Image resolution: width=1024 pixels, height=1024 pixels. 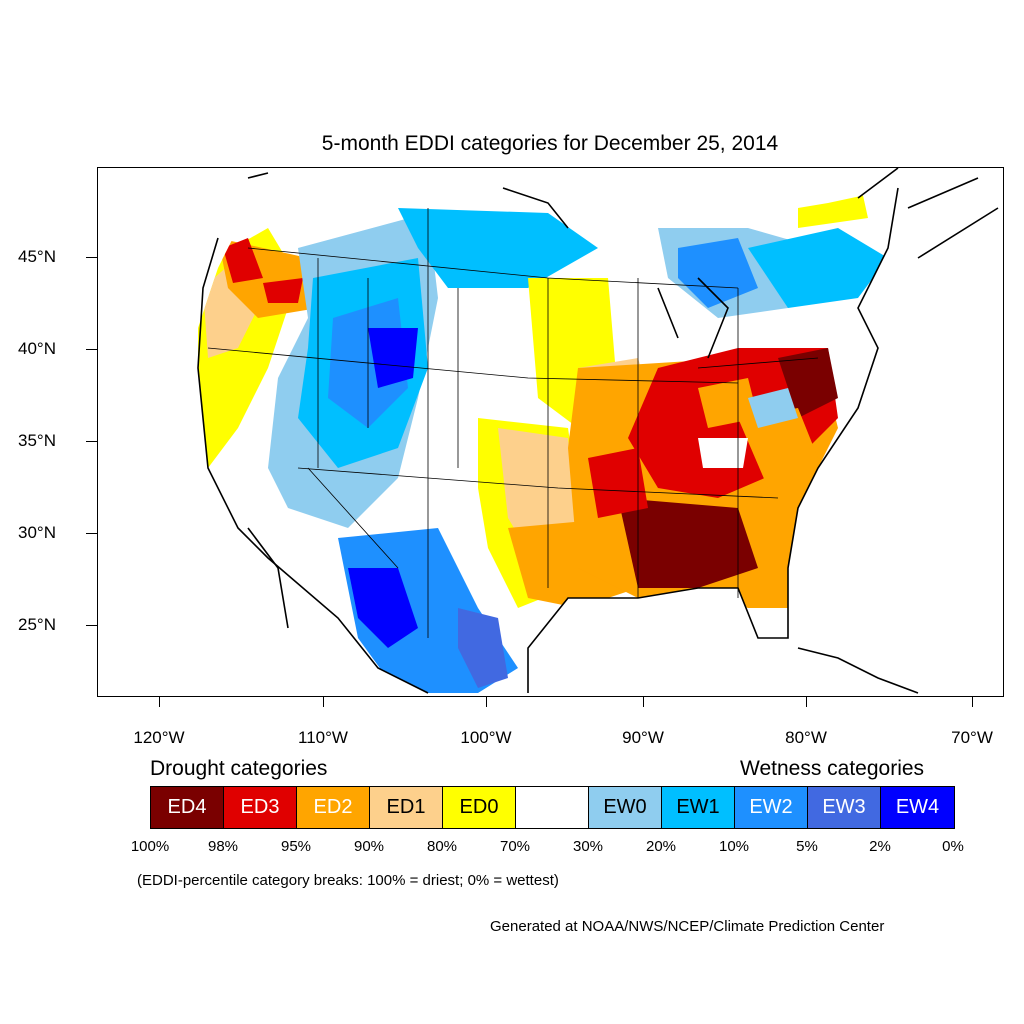 I want to click on lon-label-120: 120°W, so click(x=159, y=737).